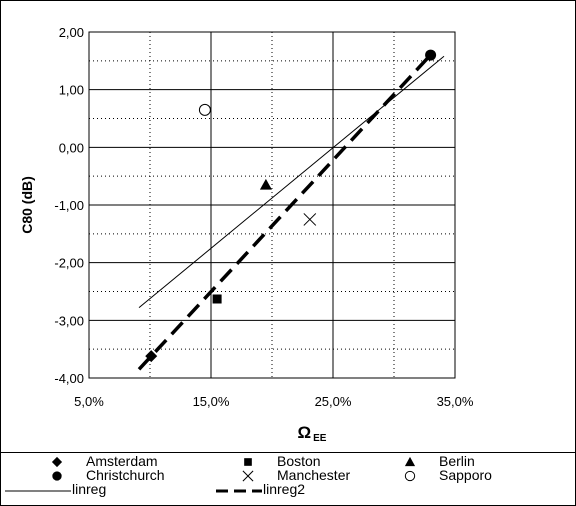 This screenshot has height=506, width=576. Describe the element at coordinates (71, 147) in the screenshot. I see `y-tick-label: 0,00` at that location.